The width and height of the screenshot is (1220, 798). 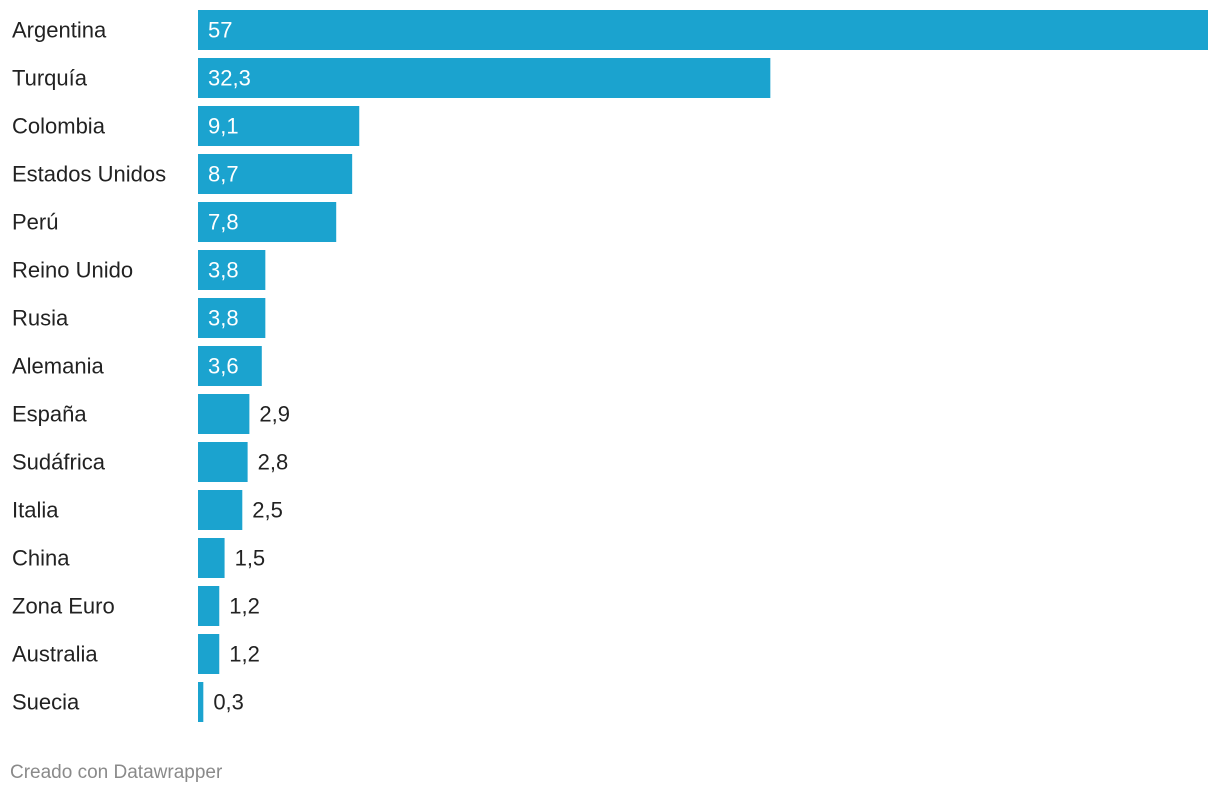 What do you see at coordinates (209, 654) in the screenshot?
I see `bar-australia` at bounding box center [209, 654].